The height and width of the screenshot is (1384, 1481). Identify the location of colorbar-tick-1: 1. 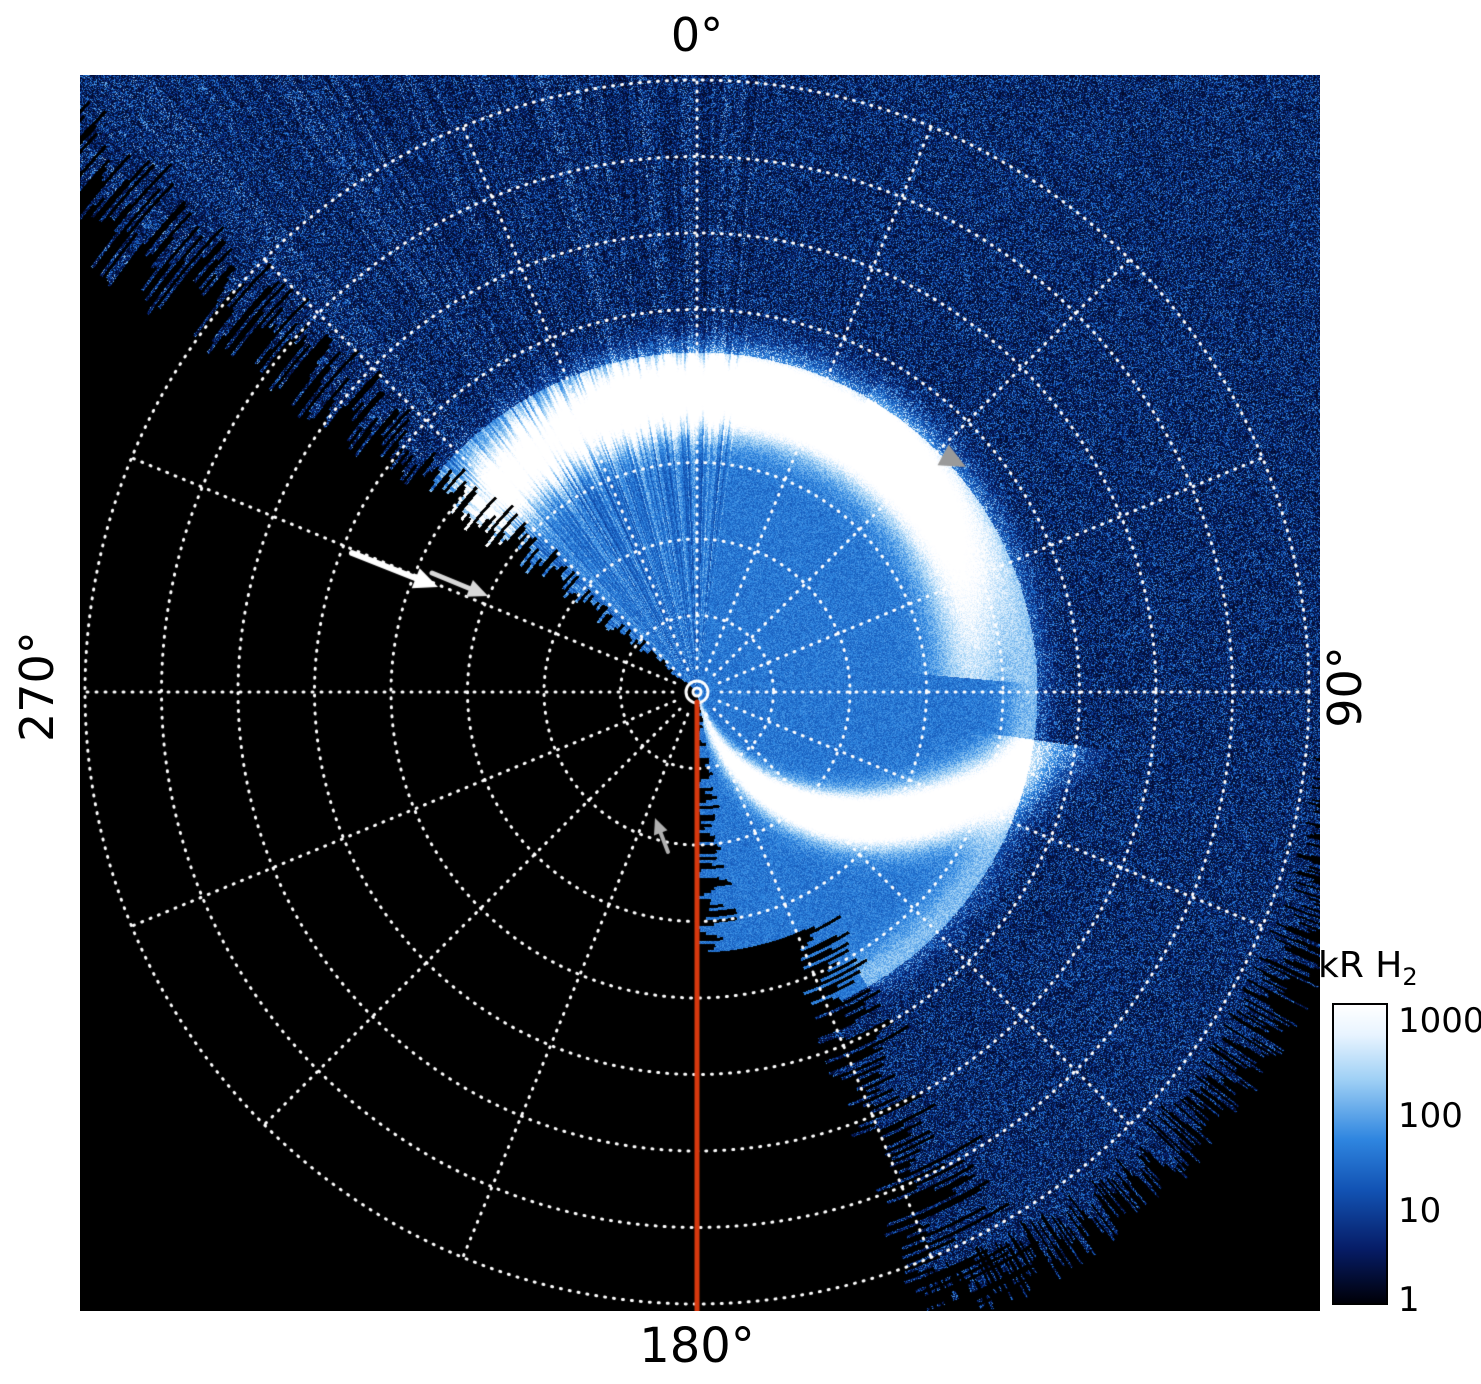
(1409, 1300).